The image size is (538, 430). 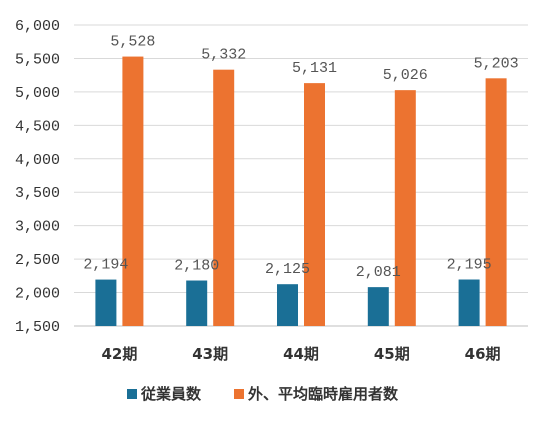 I want to click on data-label: 2,195, so click(x=469, y=265).